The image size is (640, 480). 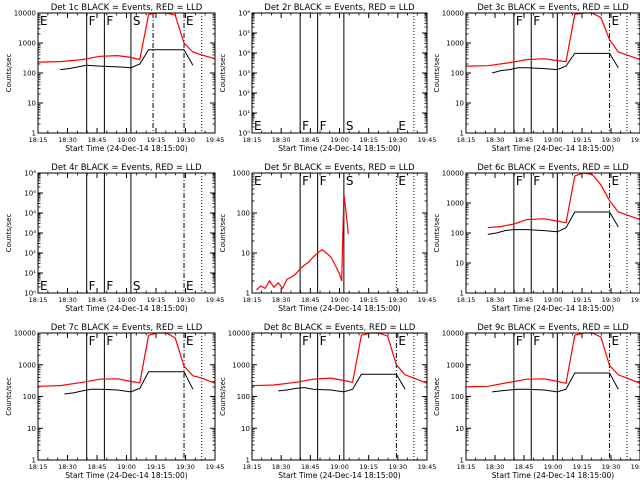 What do you see at coordinates (455, 44) in the screenshot?
I see `y-tick-label: 1000` at bounding box center [455, 44].